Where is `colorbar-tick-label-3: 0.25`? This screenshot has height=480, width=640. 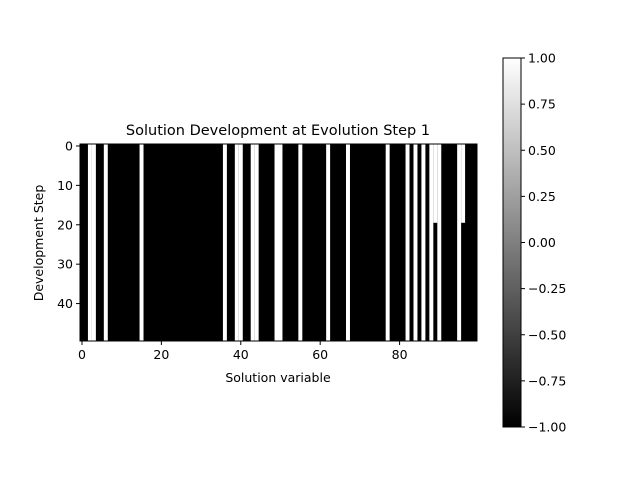
colorbar-tick-label-3: 0.25 is located at coordinates (542, 196).